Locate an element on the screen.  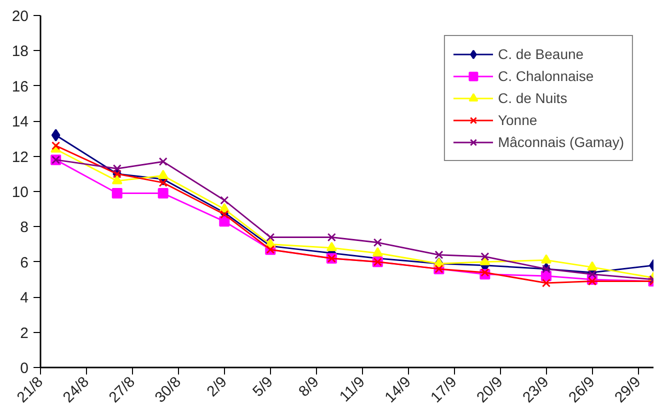
y-tick-label: 6 is located at coordinates (24, 263).